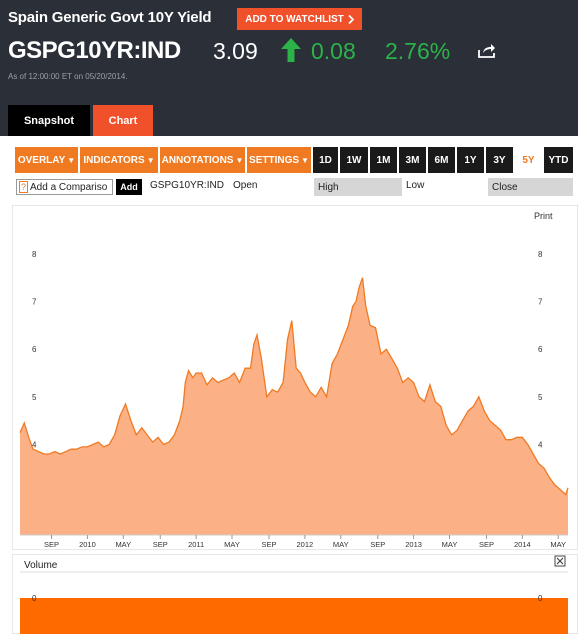  What do you see at coordinates (294, 616) in the screenshot?
I see `volume-bars` at bounding box center [294, 616].